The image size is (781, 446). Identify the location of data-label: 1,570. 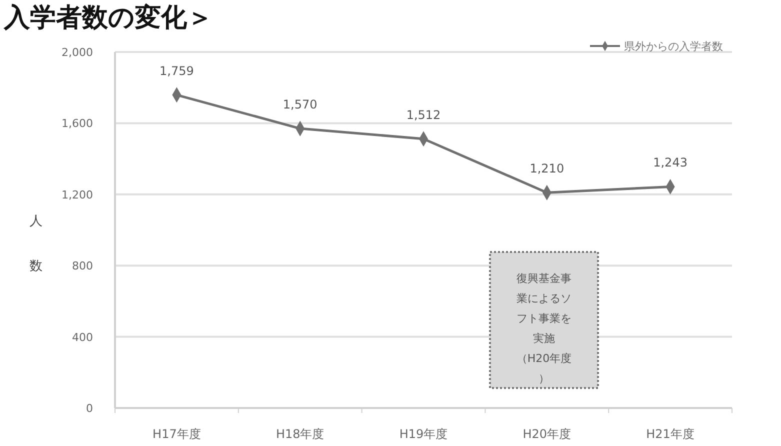
(300, 105).